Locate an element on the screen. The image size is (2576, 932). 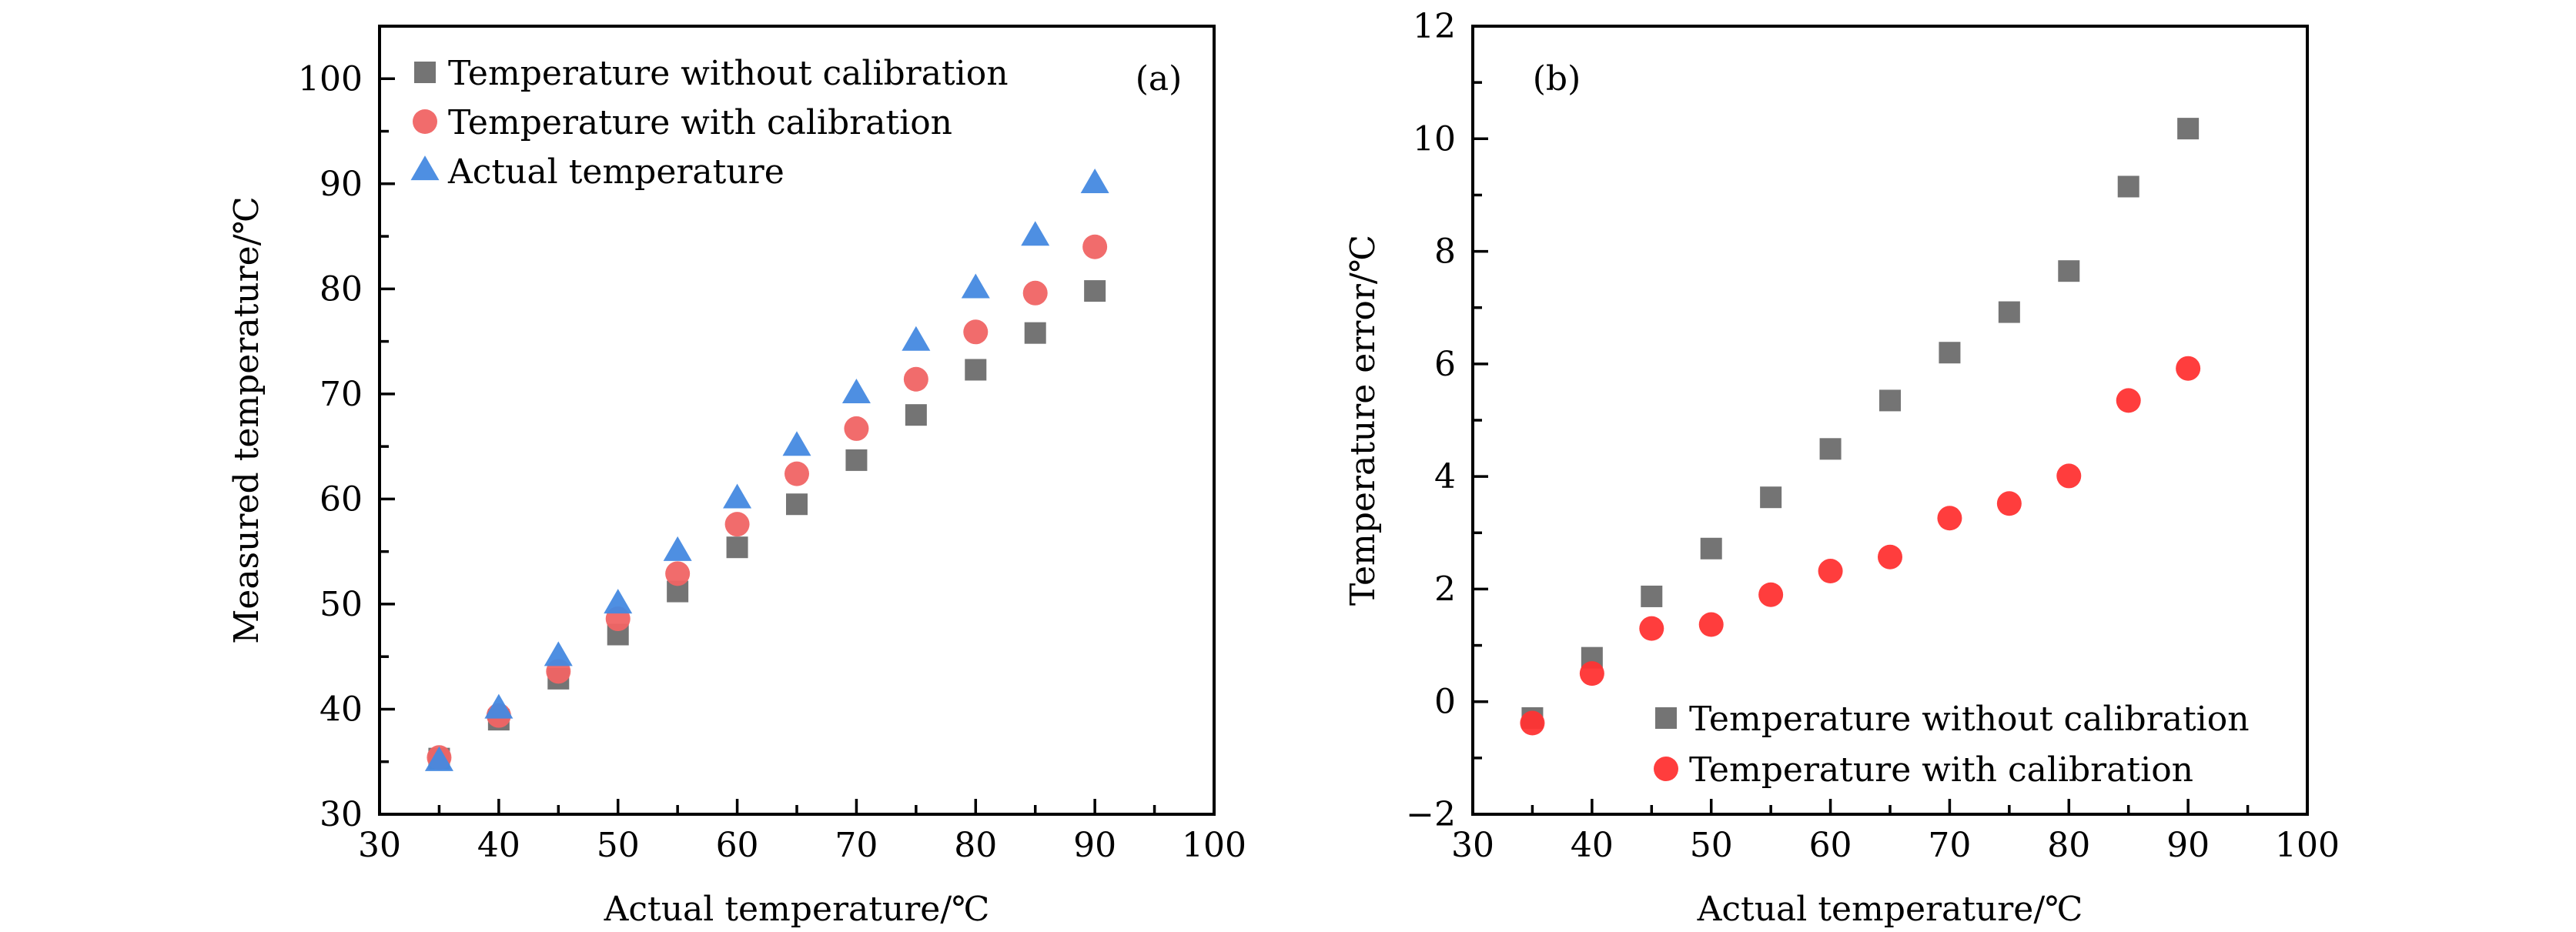
x-tick-label: 80 is located at coordinates (2069, 846).